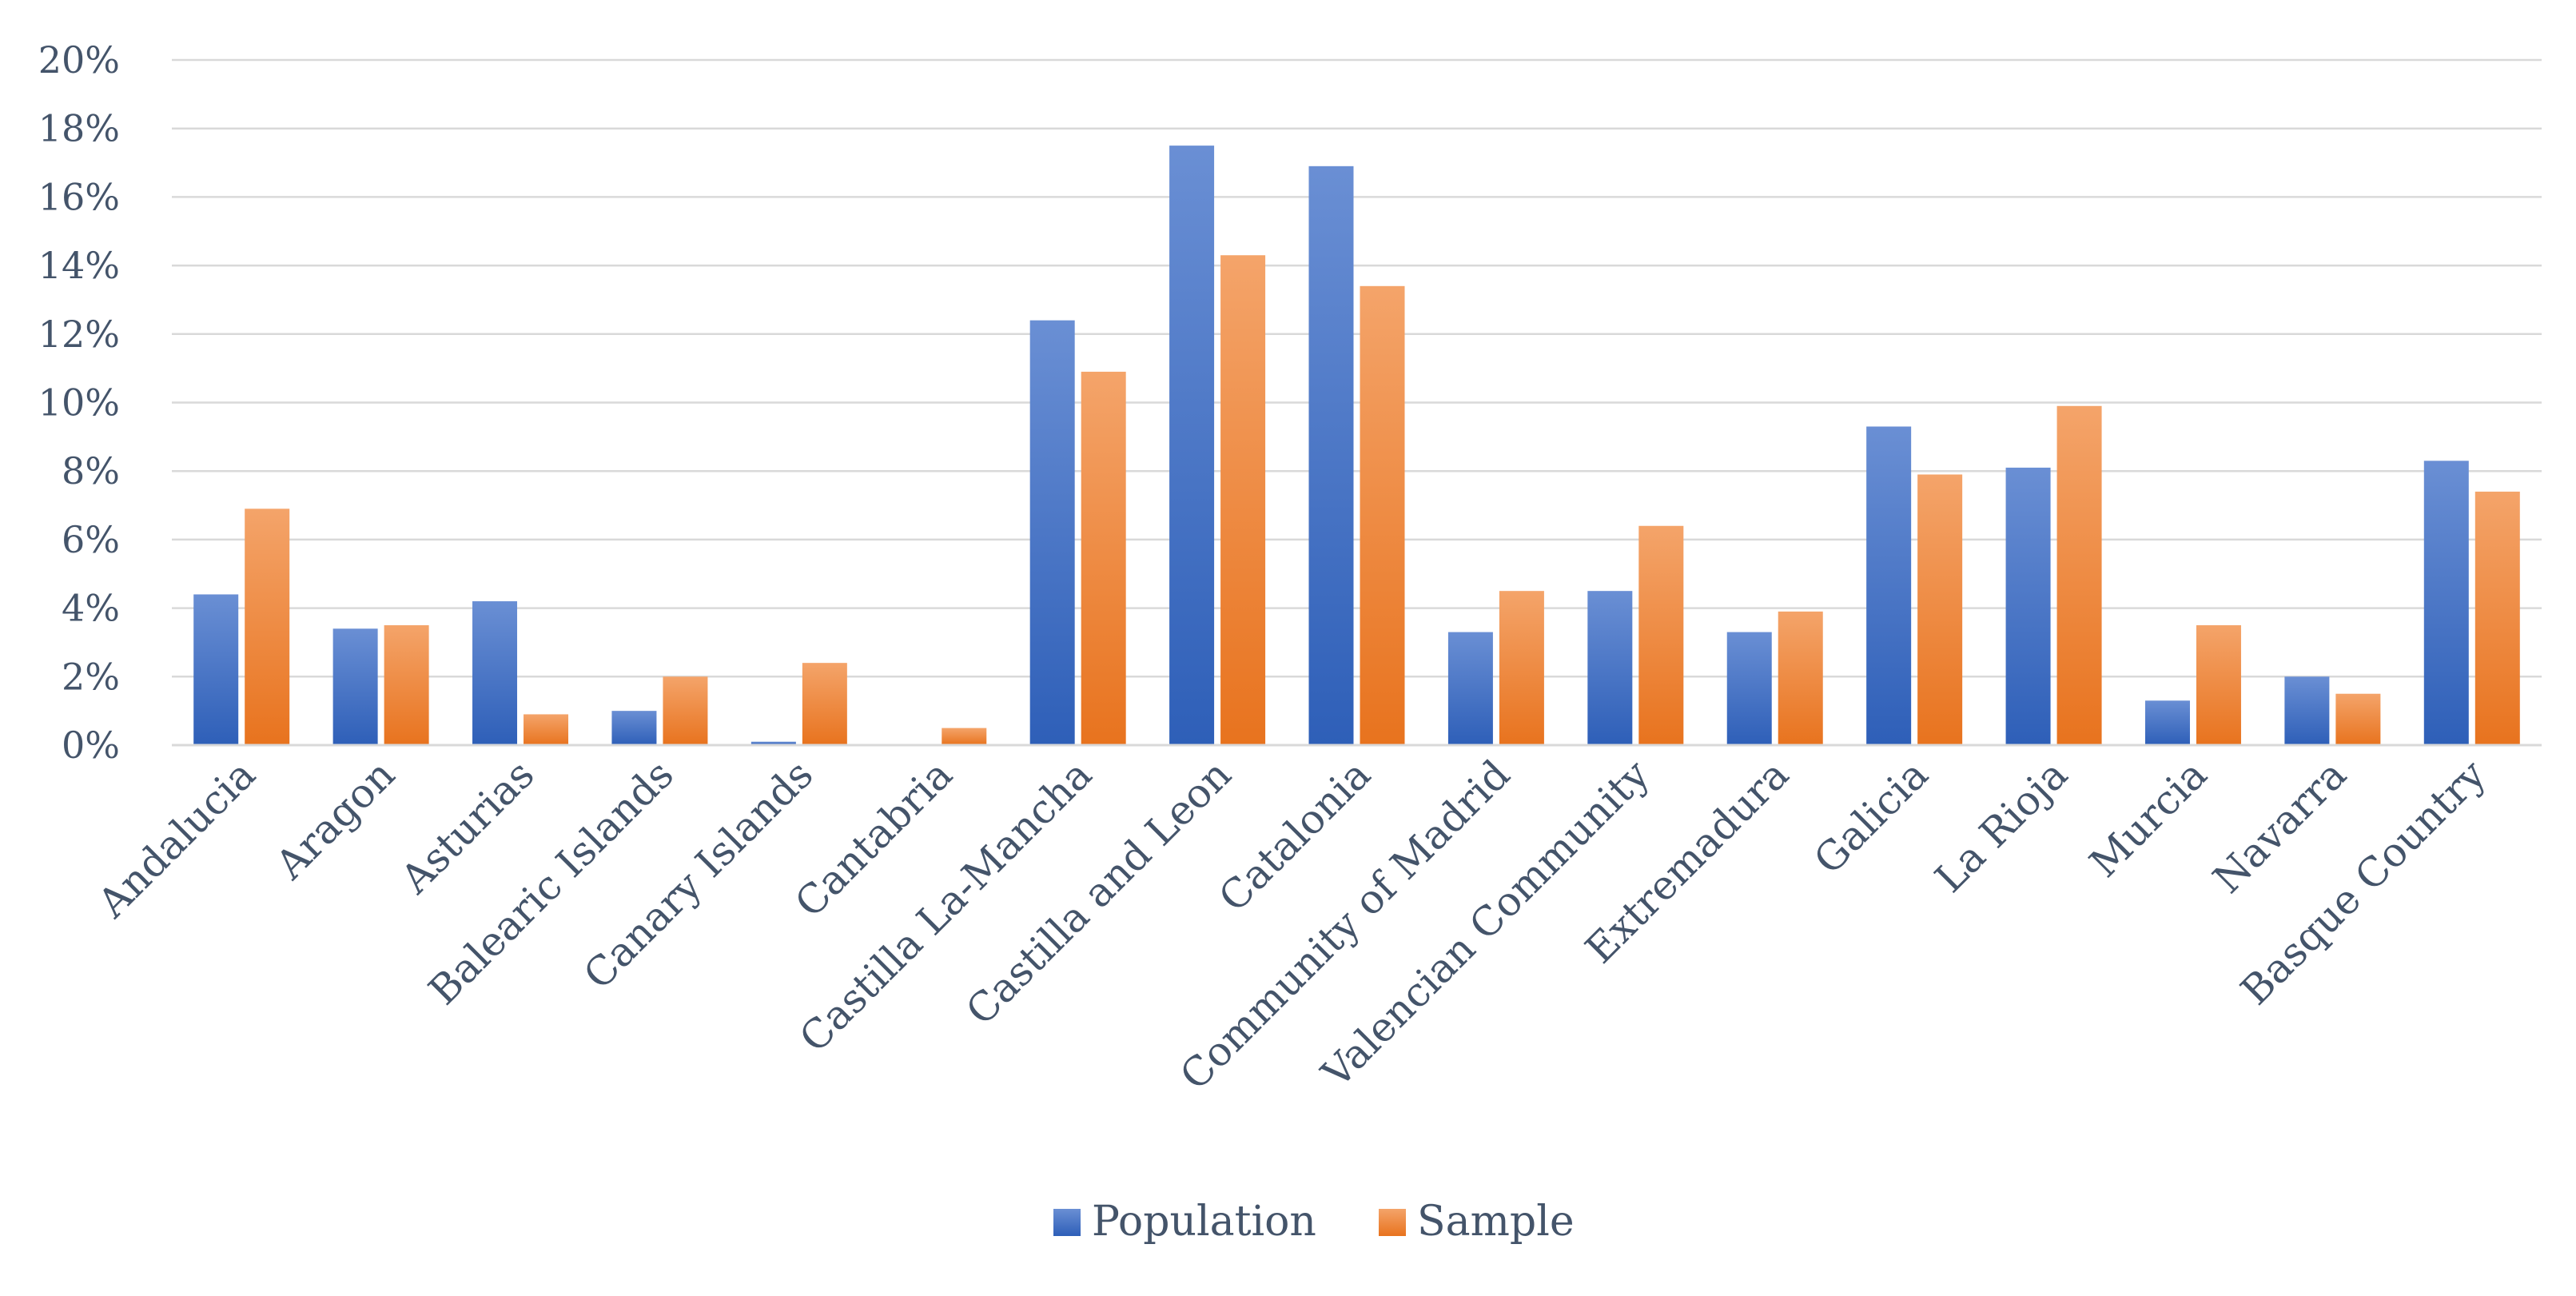  What do you see at coordinates (1067, 1222) in the screenshot?
I see `legend-swatch-population` at bounding box center [1067, 1222].